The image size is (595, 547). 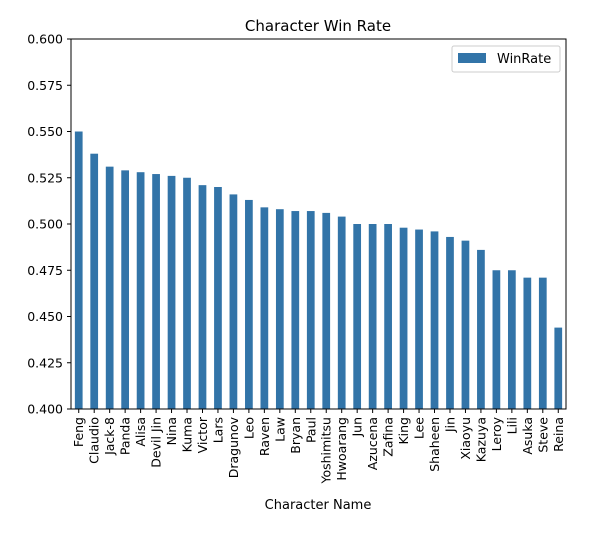 I want to click on x-tick-label: Asuka, so click(x=527, y=436).